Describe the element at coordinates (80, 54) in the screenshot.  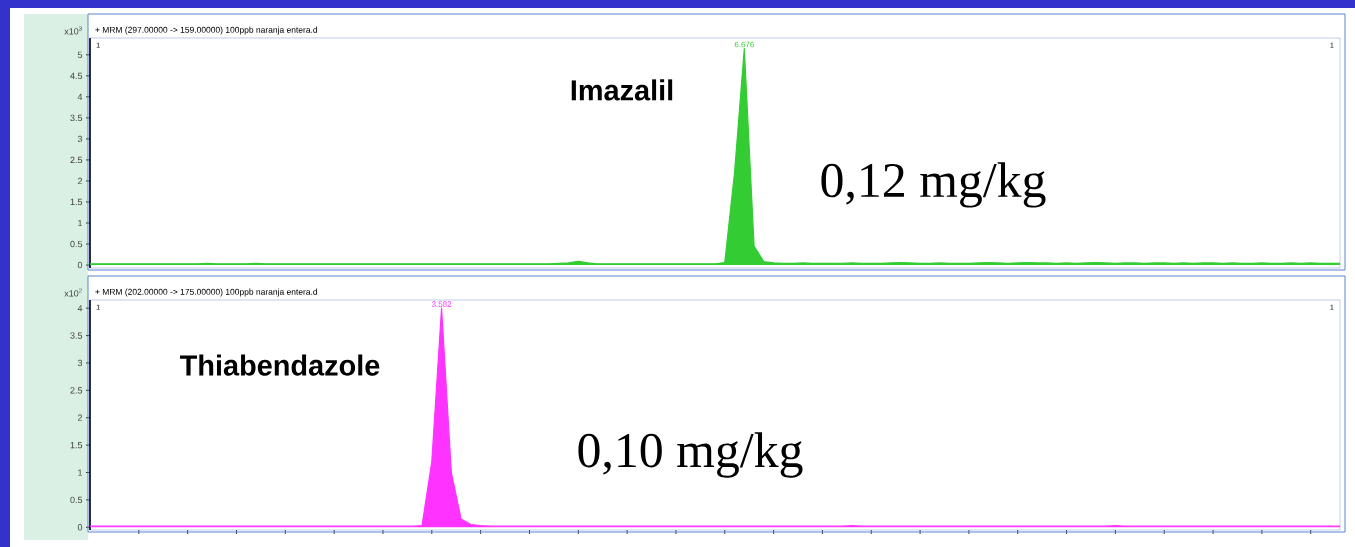
I see `y-tick-label: 5` at that location.